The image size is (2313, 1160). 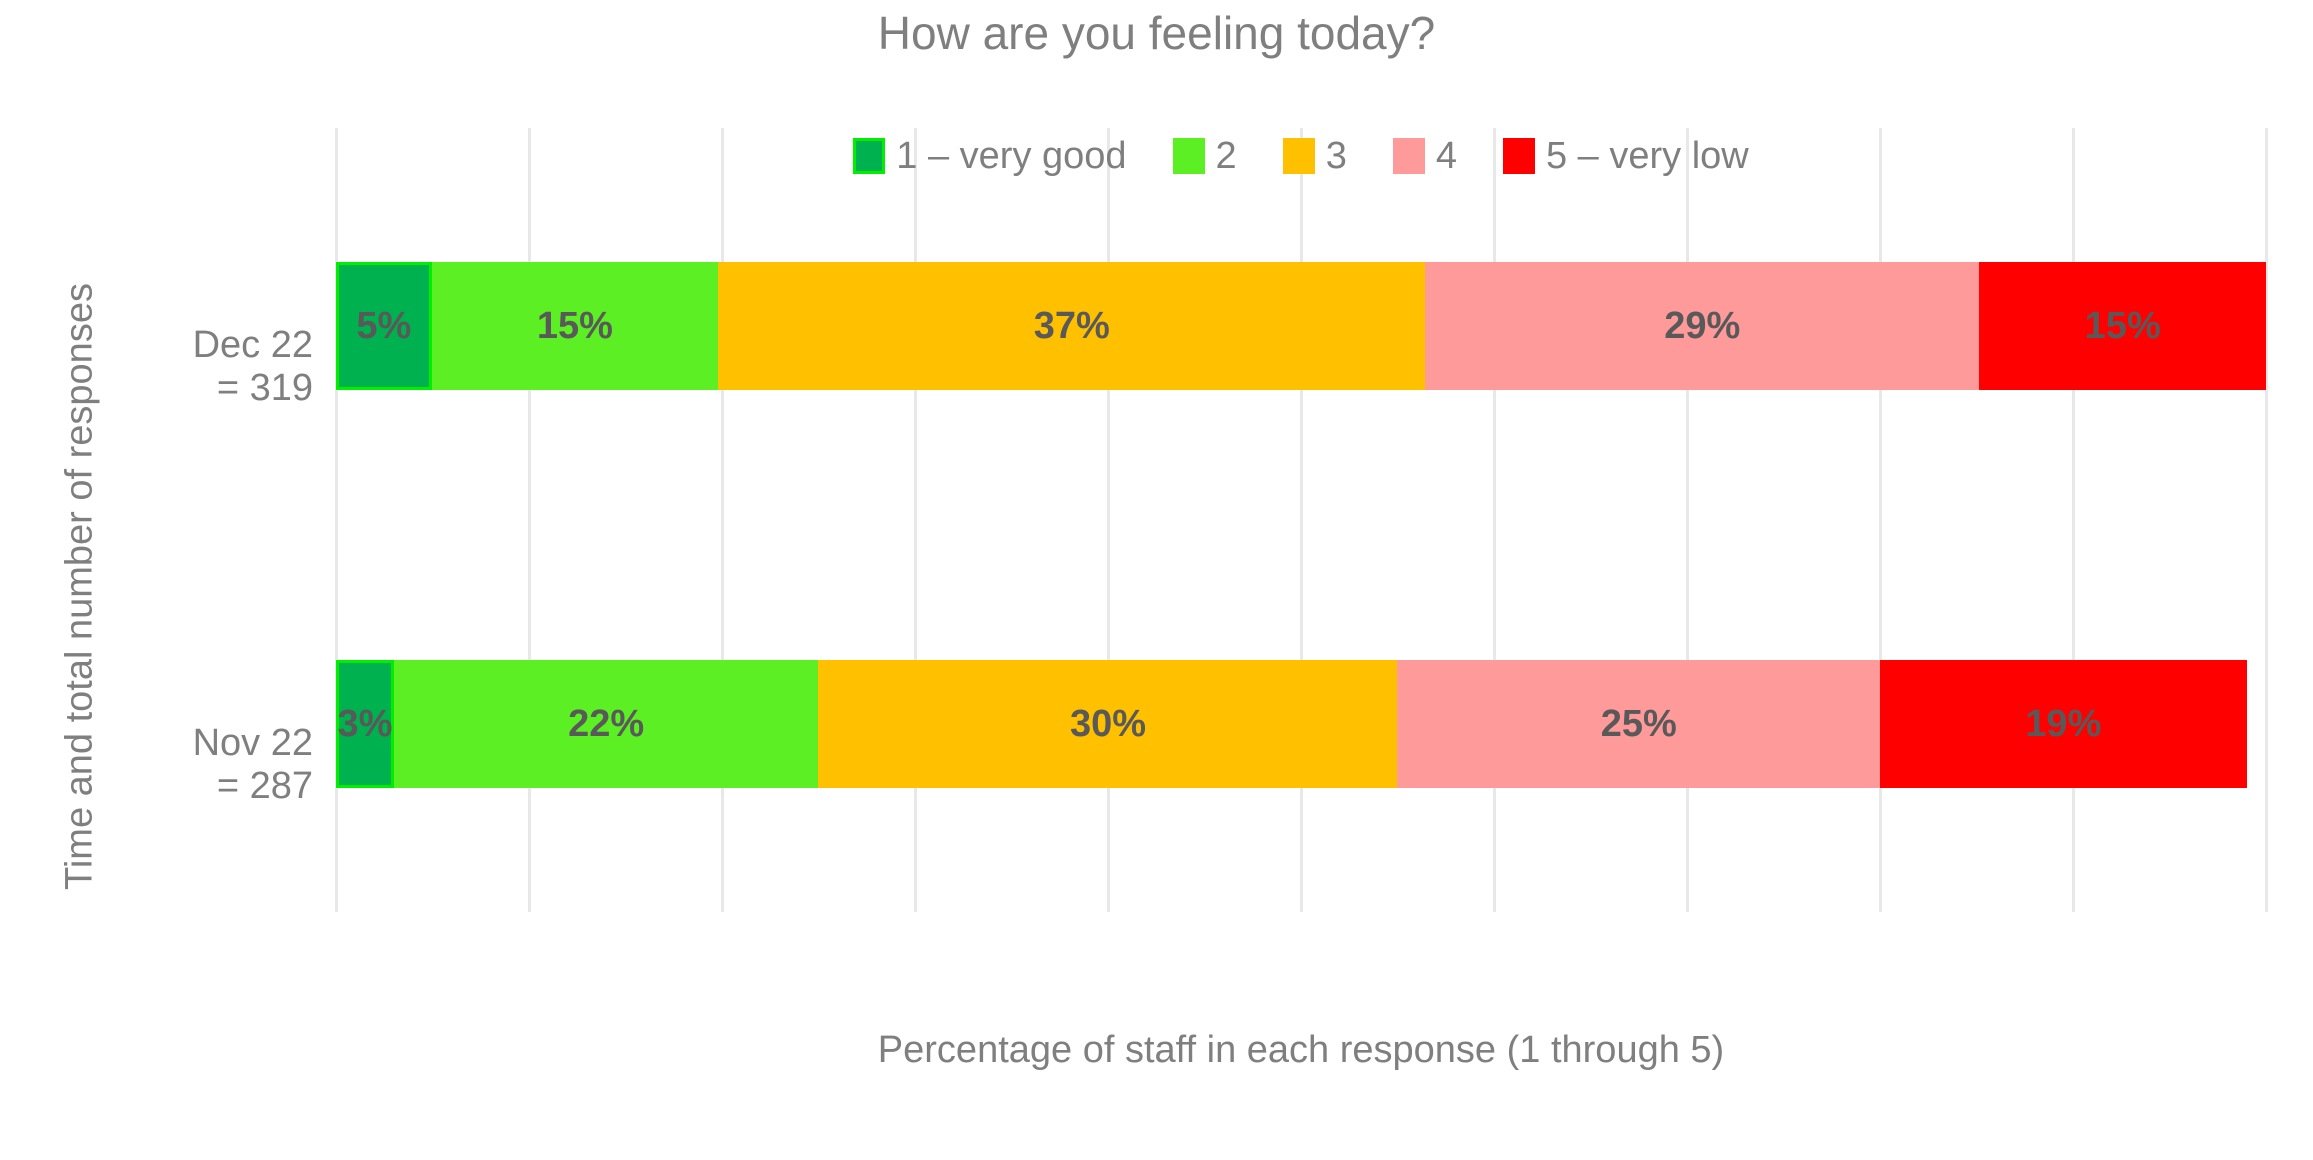 I want to click on bar-segment: 3%, so click(x=365, y=724).